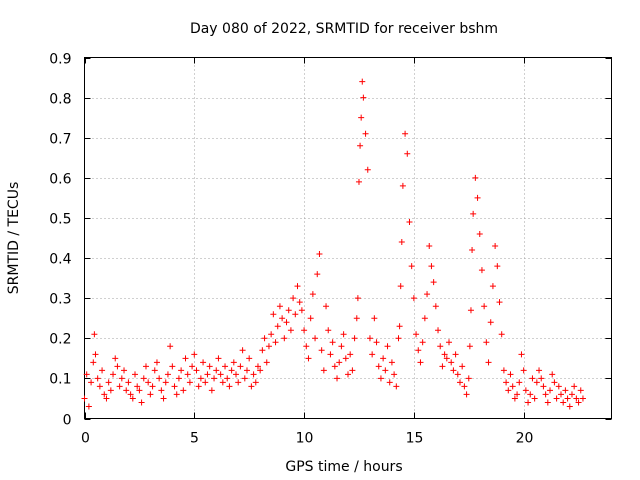 The height and width of the screenshot is (480, 640). What do you see at coordinates (85, 439) in the screenshot?
I see `x-tick-label: 0` at bounding box center [85, 439].